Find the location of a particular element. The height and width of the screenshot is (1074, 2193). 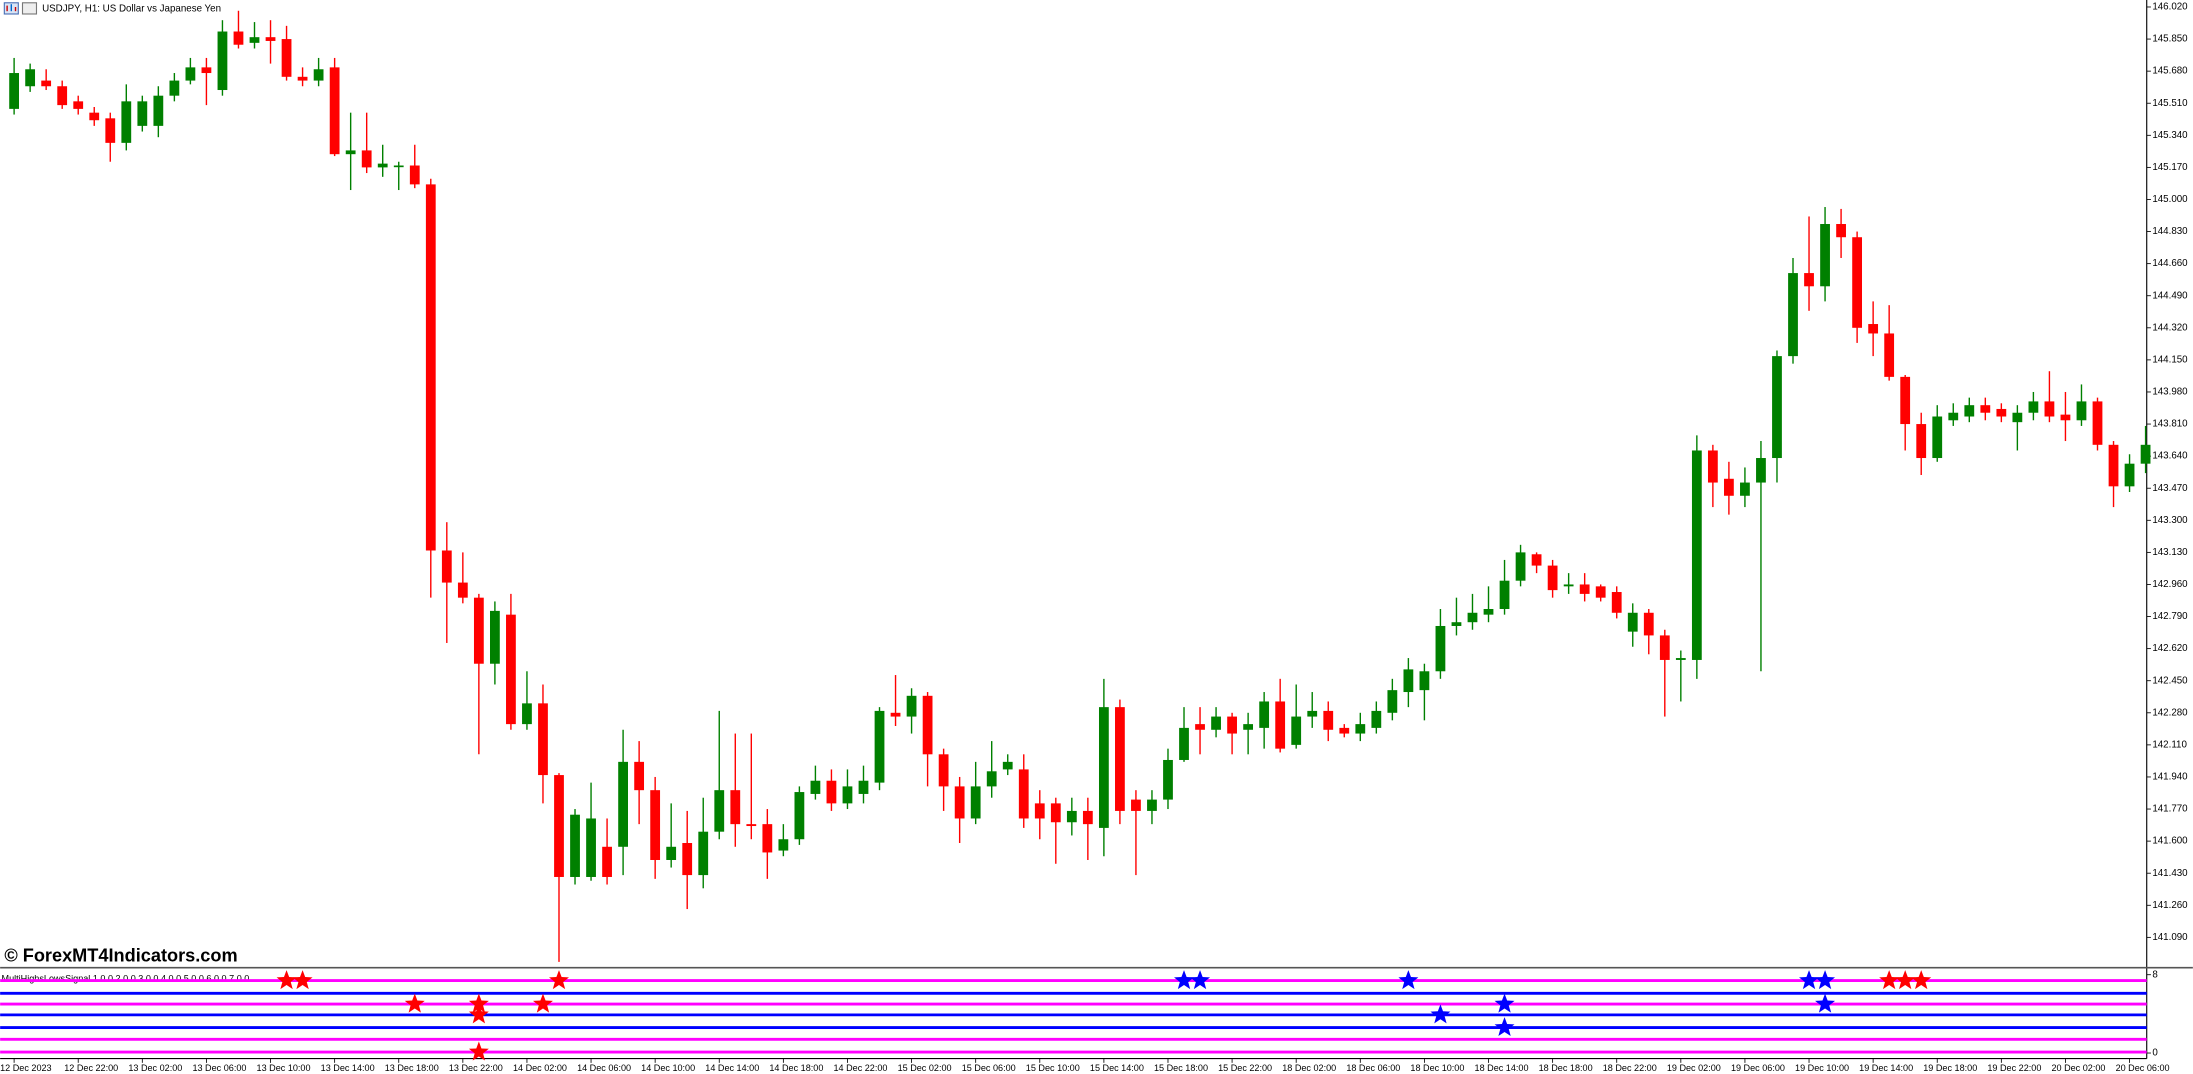

y-tick-label: 141.430 is located at coordinates (2170, 873).